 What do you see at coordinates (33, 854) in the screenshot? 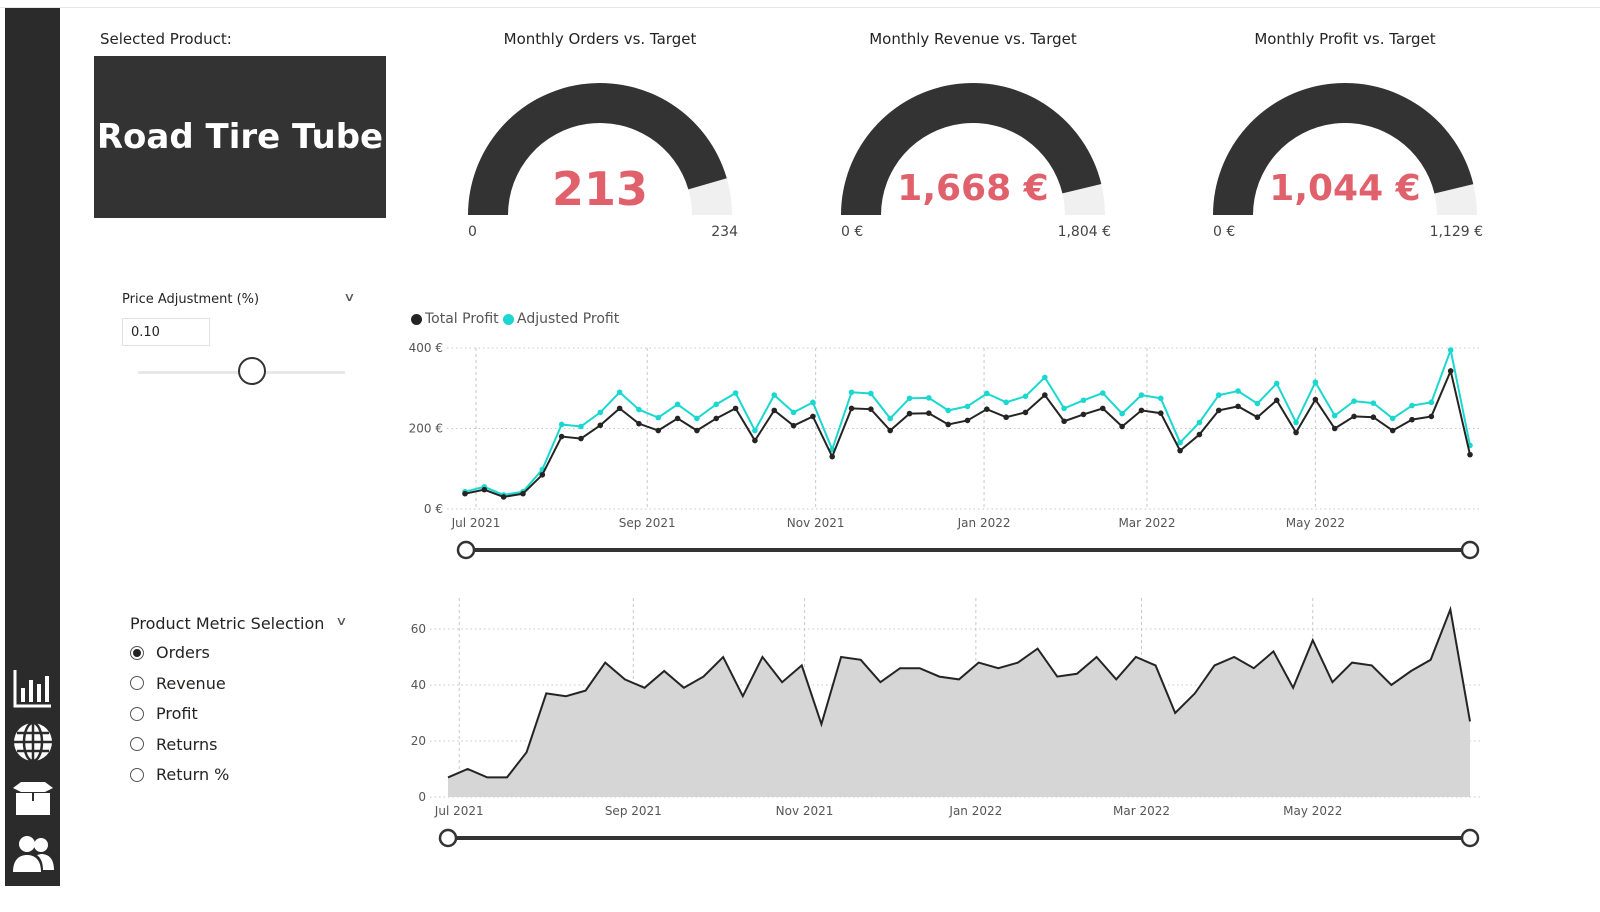
I see `users-icon` at bounding box center [33, 854].